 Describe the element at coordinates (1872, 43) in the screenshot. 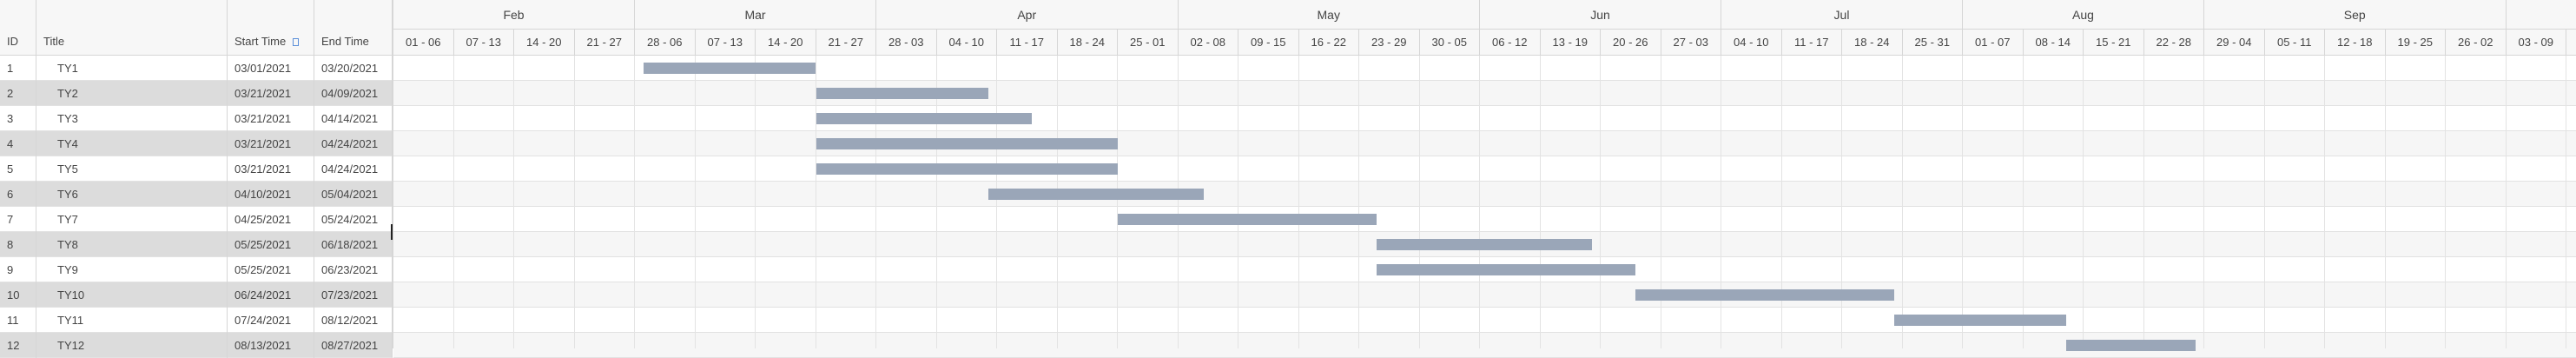

I see `week-header-cell: 18 - 24` at that location.